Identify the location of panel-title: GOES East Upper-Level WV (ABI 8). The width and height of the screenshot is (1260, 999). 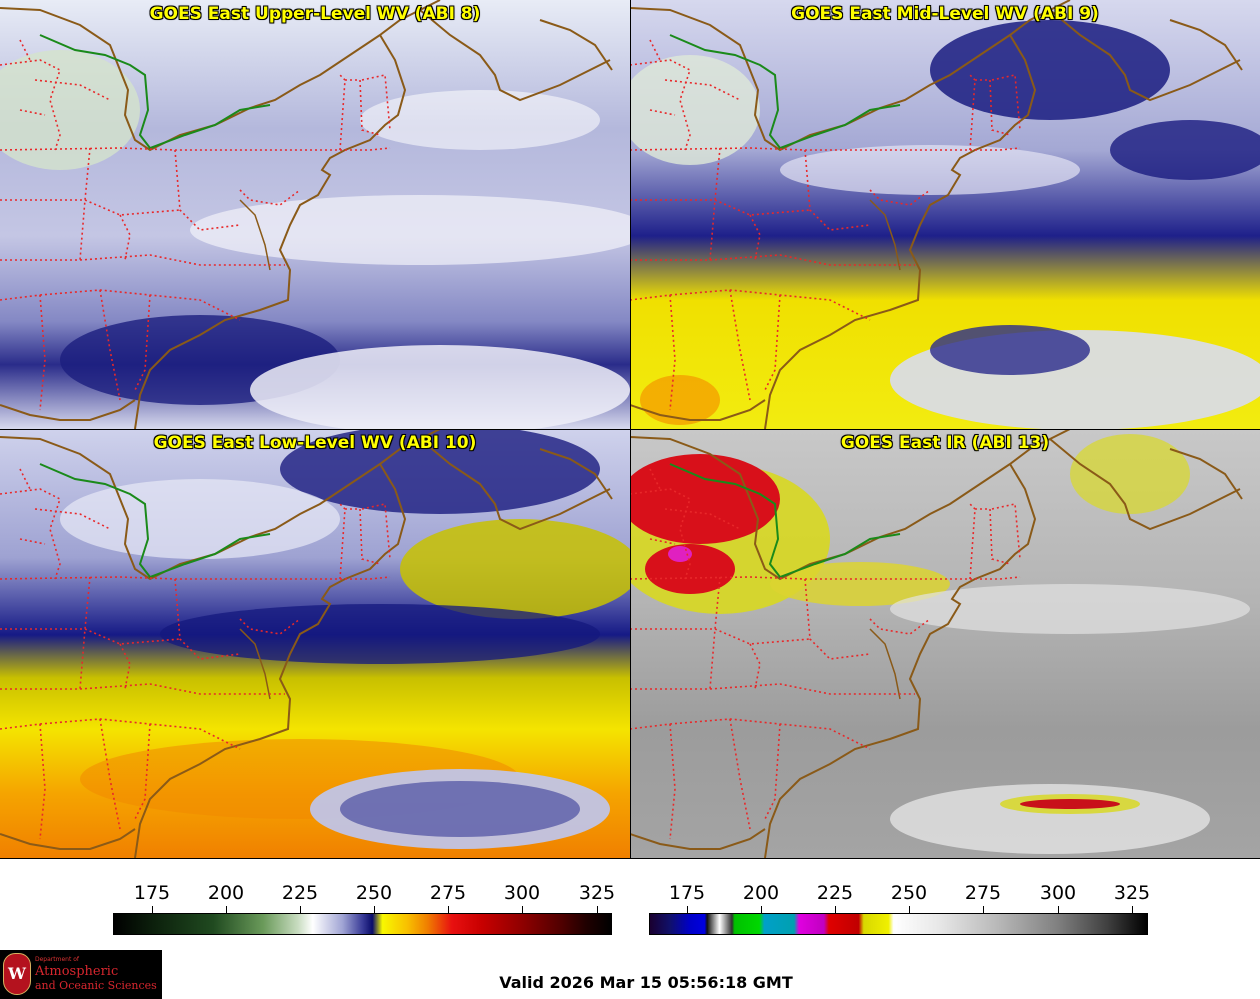
(315, 14).